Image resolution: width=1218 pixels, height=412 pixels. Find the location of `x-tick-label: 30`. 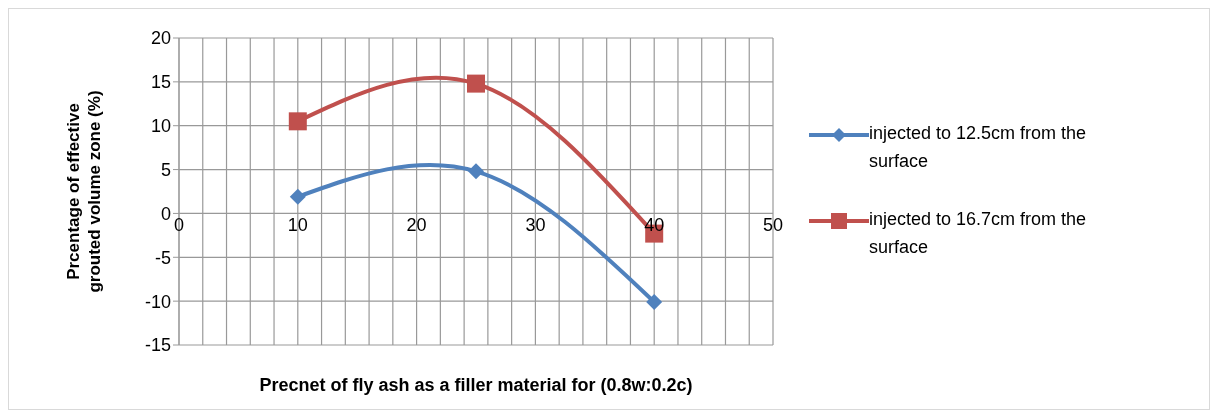

x-tick-label: 30 is located at coordinates (535, 225).